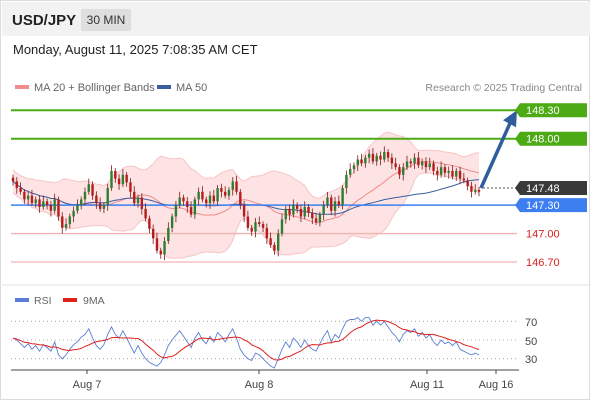 This screenshot has width=590, height=401. I want to click on x-tick-label: Aug 8, so click(259, 385).